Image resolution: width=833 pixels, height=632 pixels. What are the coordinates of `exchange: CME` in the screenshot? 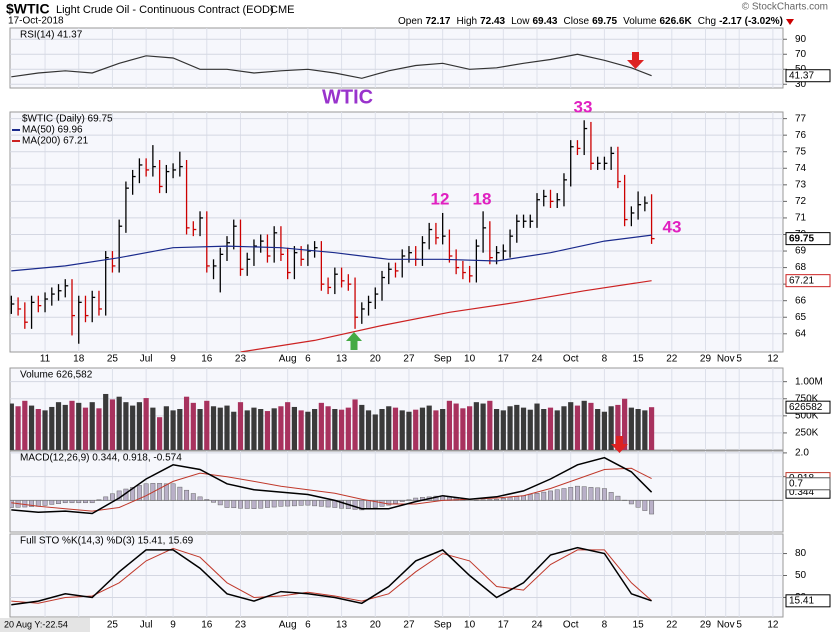 It's located at (282, 10).